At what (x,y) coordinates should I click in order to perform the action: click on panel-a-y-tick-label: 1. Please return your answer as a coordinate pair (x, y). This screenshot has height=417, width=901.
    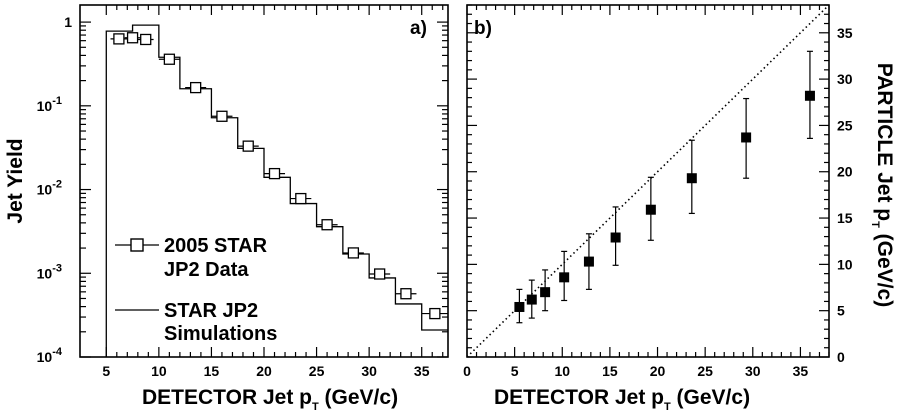
    Looking at the image, I should click on (68, 22).